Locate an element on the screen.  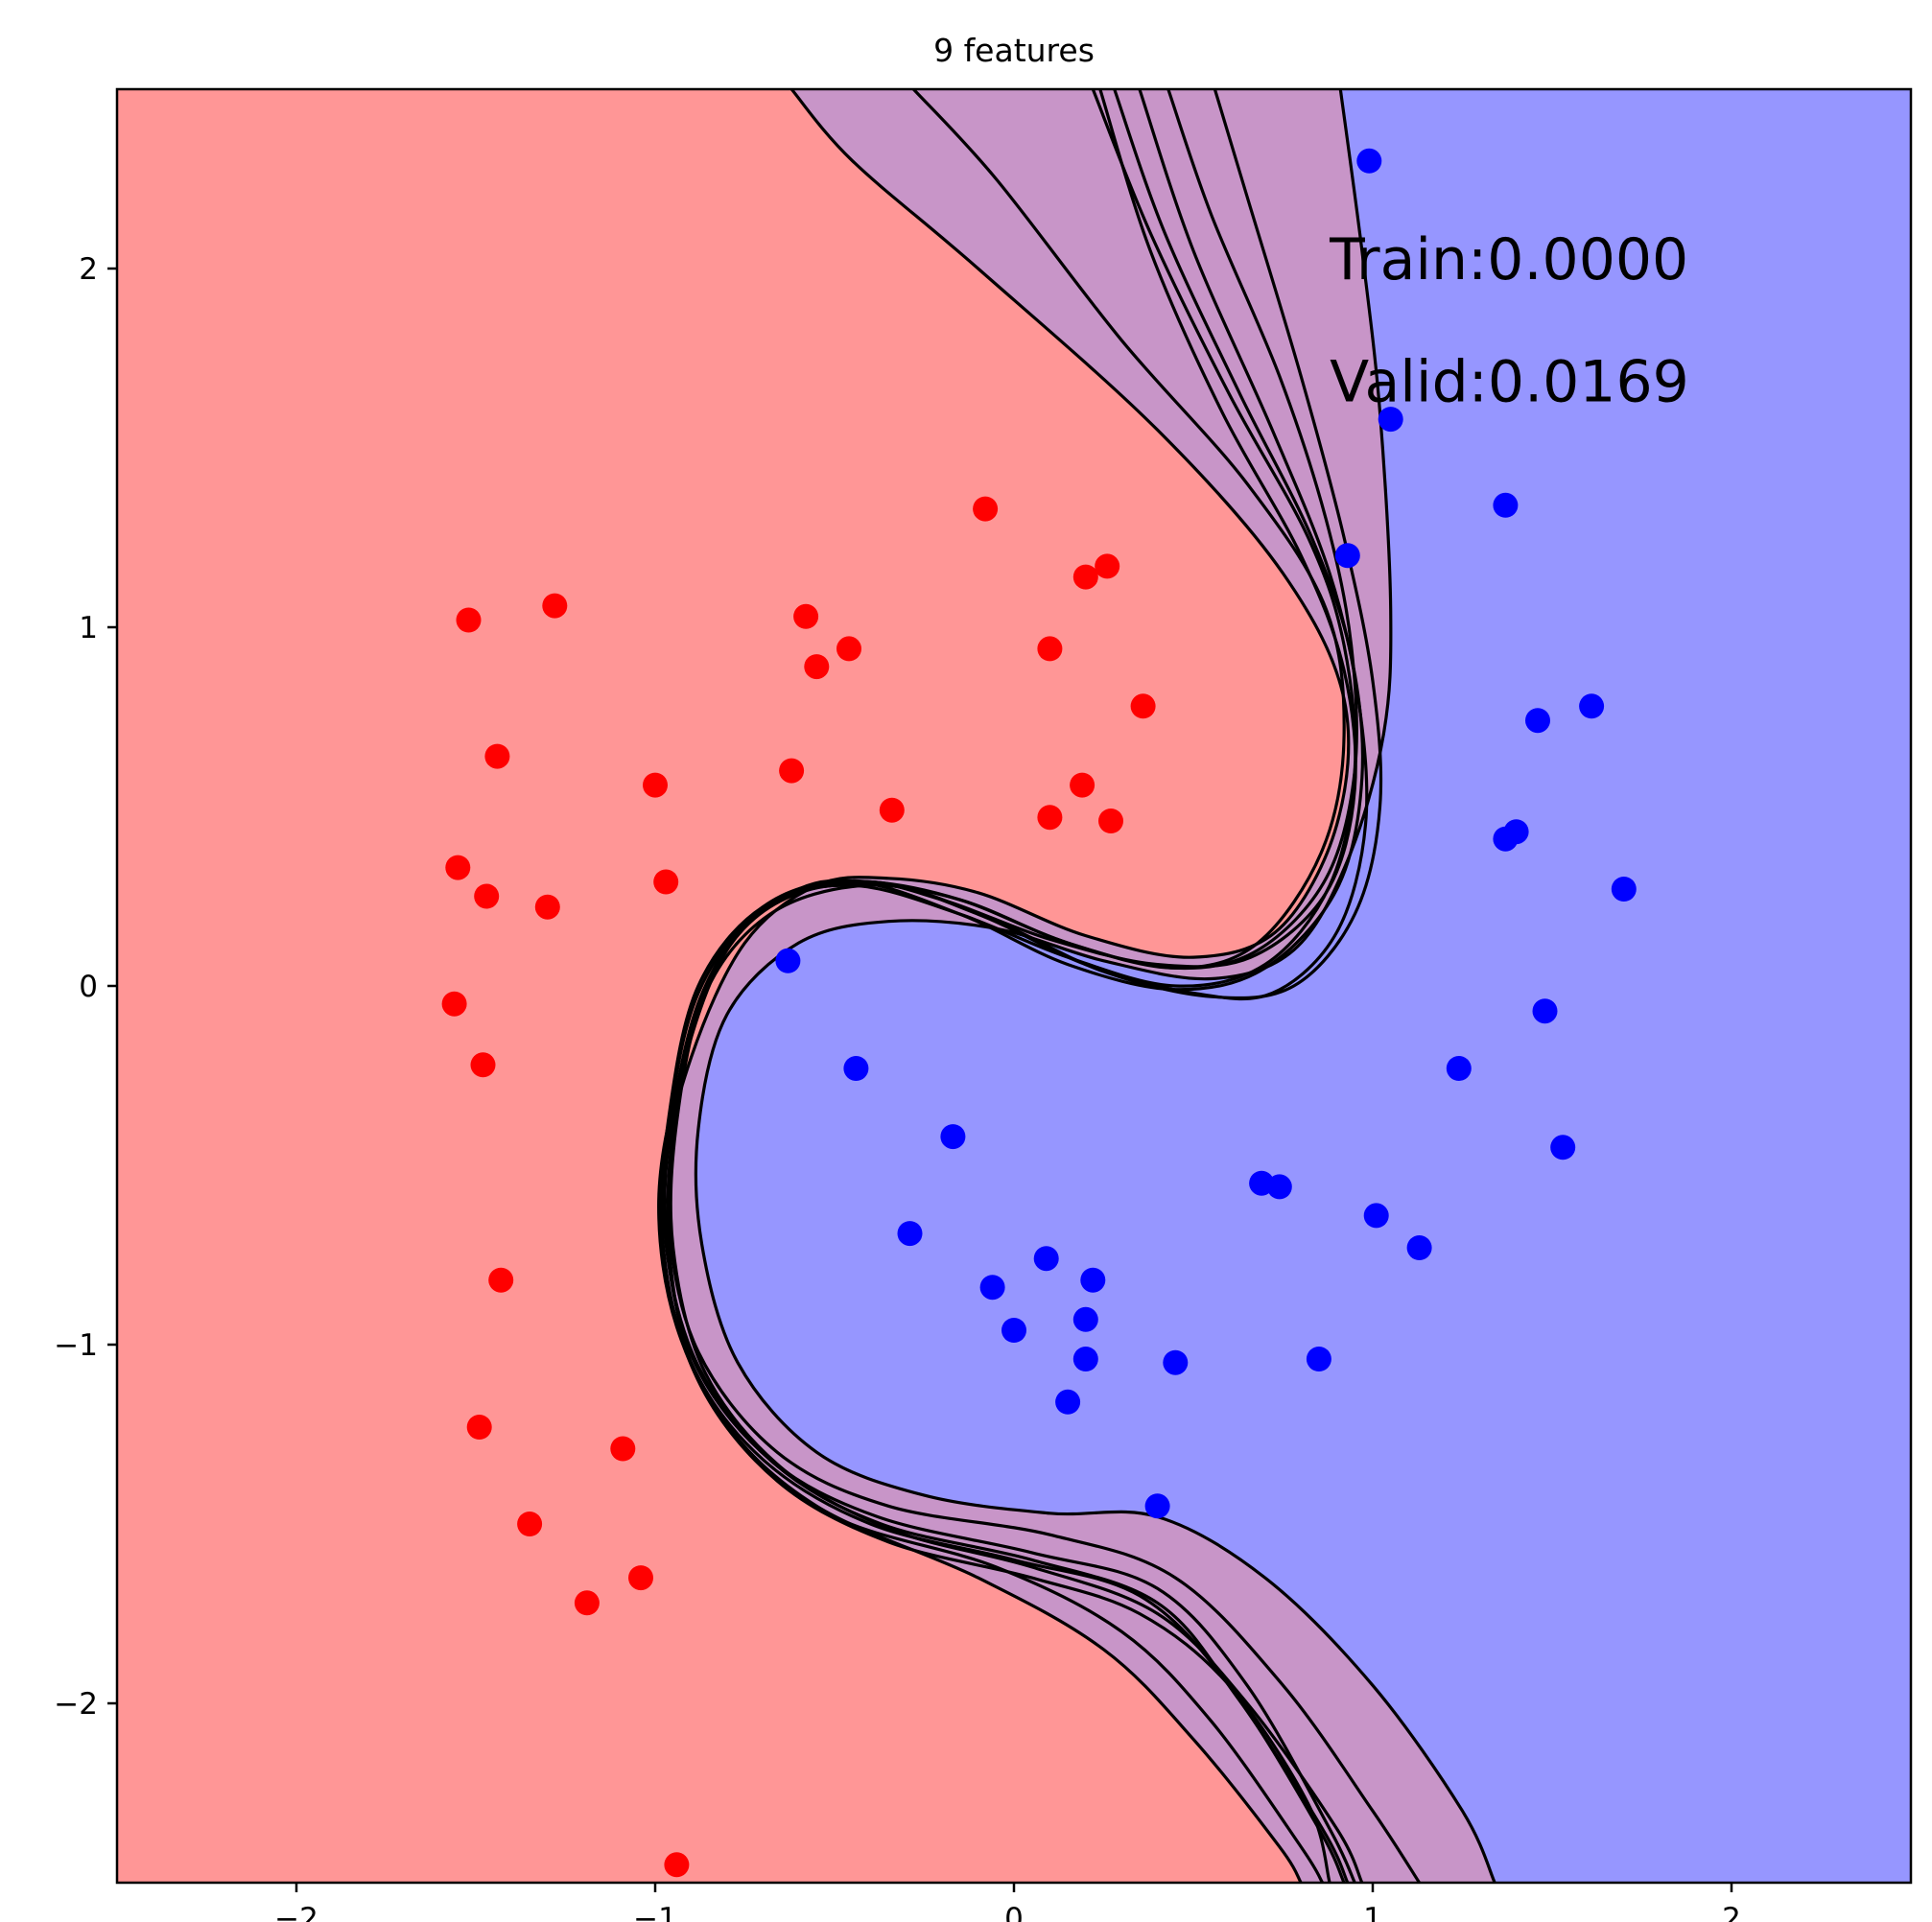
y-axis-ticks: 2 1 0 −1 −2 is located at coordinates (85, 987).